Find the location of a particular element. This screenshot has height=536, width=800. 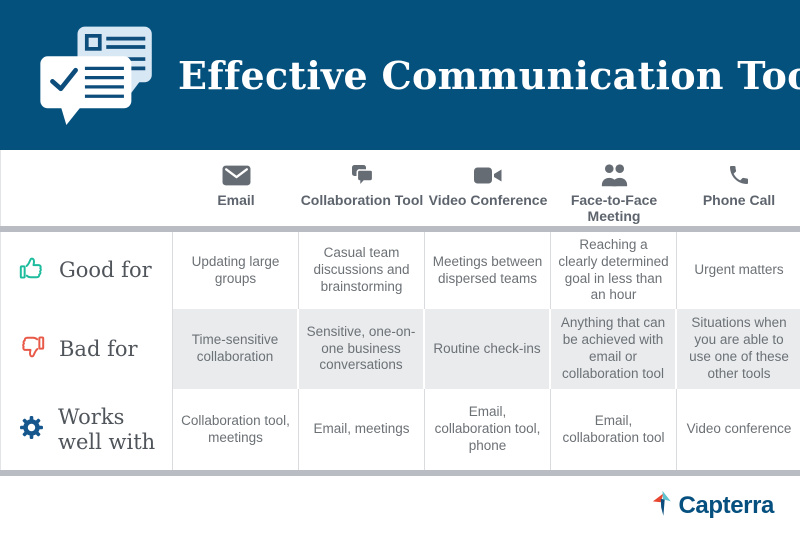

cell-works-phone: Video conference is located at coordinates (738, 429).